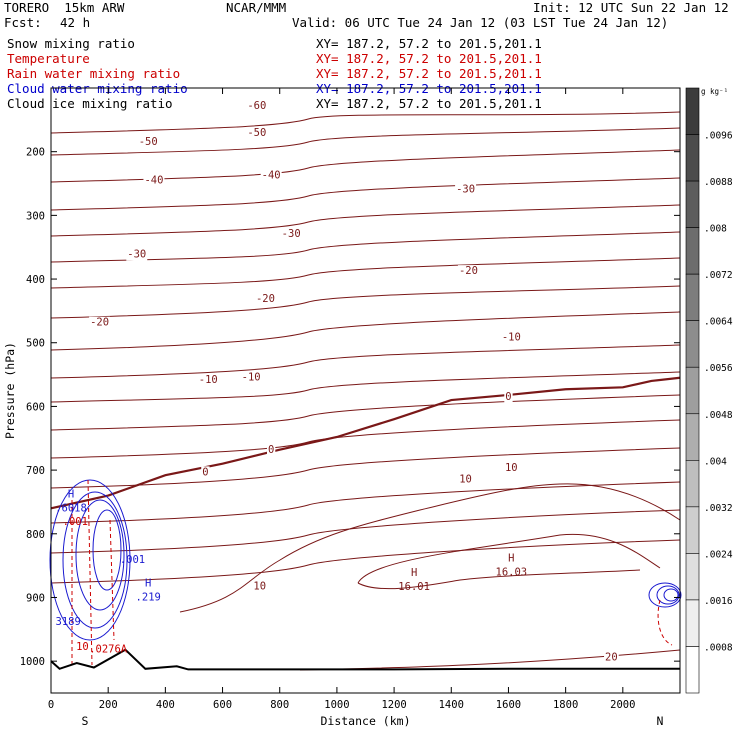 The height and width of the screenshot is (740, 740). I want to click on axis-end-left: S, so click(85, 721).